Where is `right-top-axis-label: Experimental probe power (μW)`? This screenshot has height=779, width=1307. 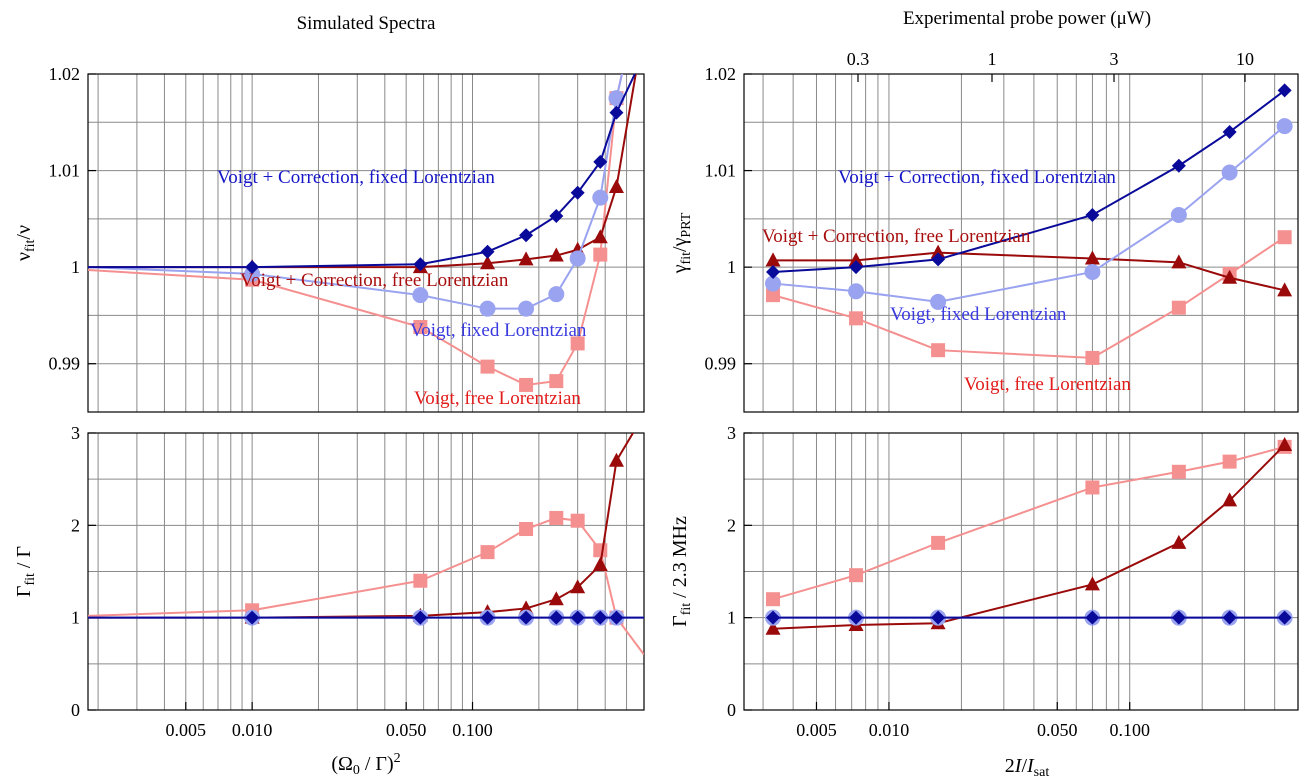 right-top-axis-label: Experimental probe power (μW) is located at coordinates (1027, 18).